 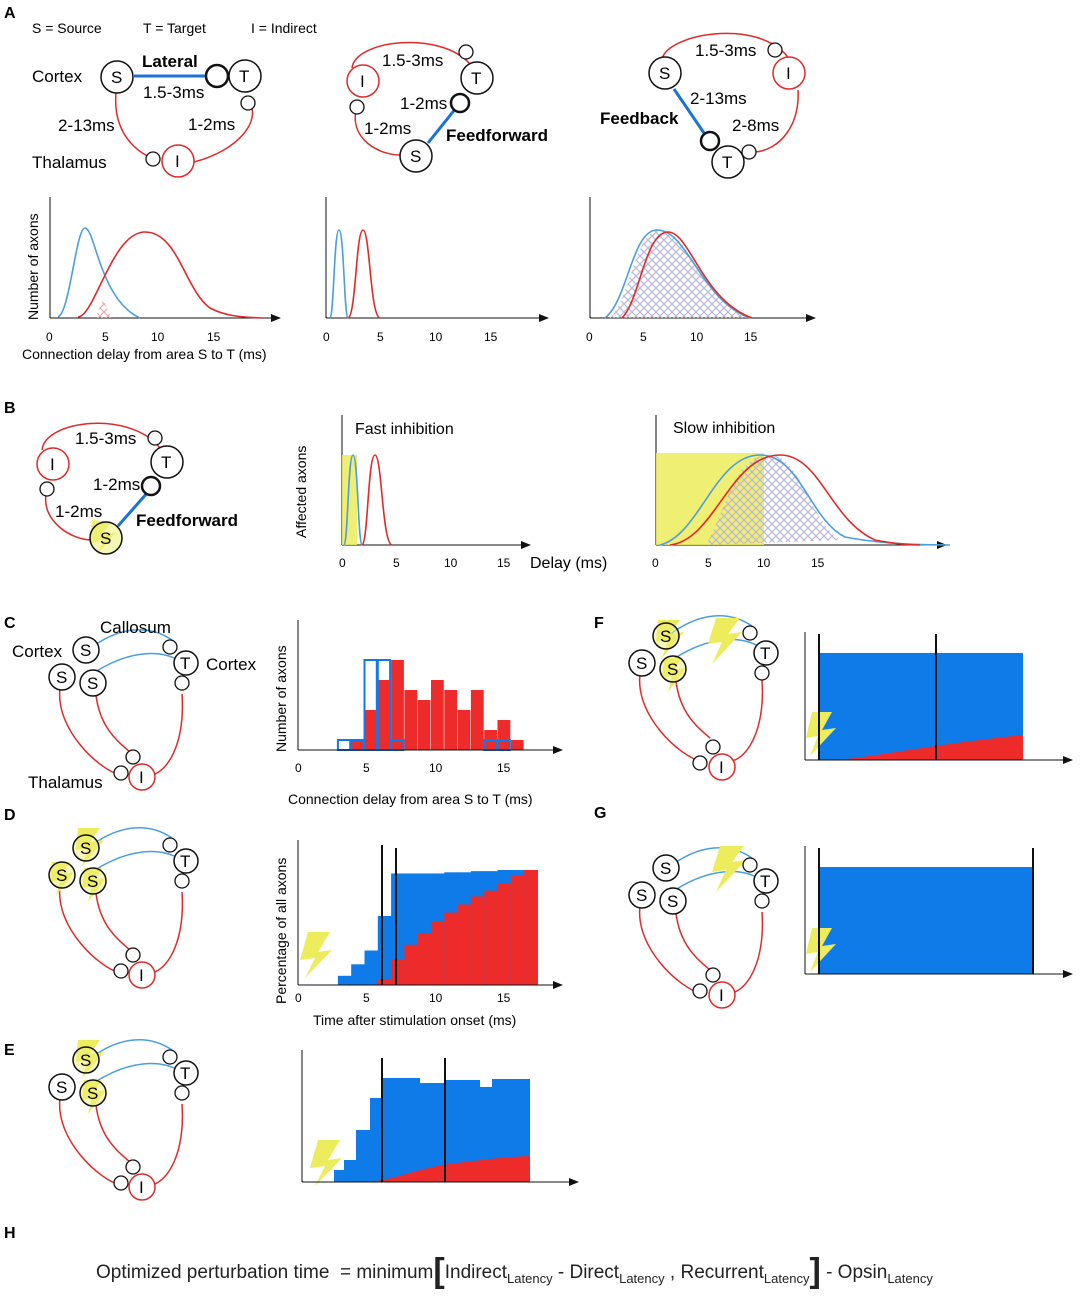 I want to click on formula-eq: = minimum, so click(x=386, y=1272).